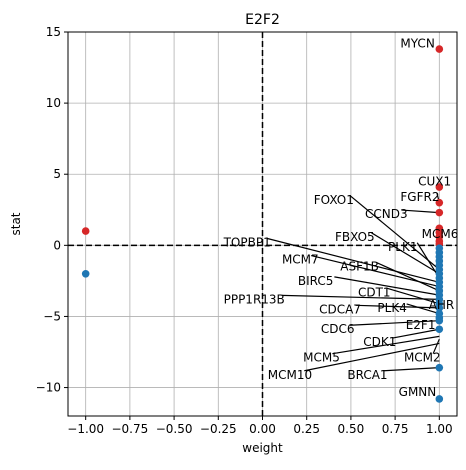 The width and height of the screenshot is (466, 470). What do you see at coordinates (395, 429) in the screenshot?
I see `x-tick-label: 0.75` at bounding box center [395, 429].